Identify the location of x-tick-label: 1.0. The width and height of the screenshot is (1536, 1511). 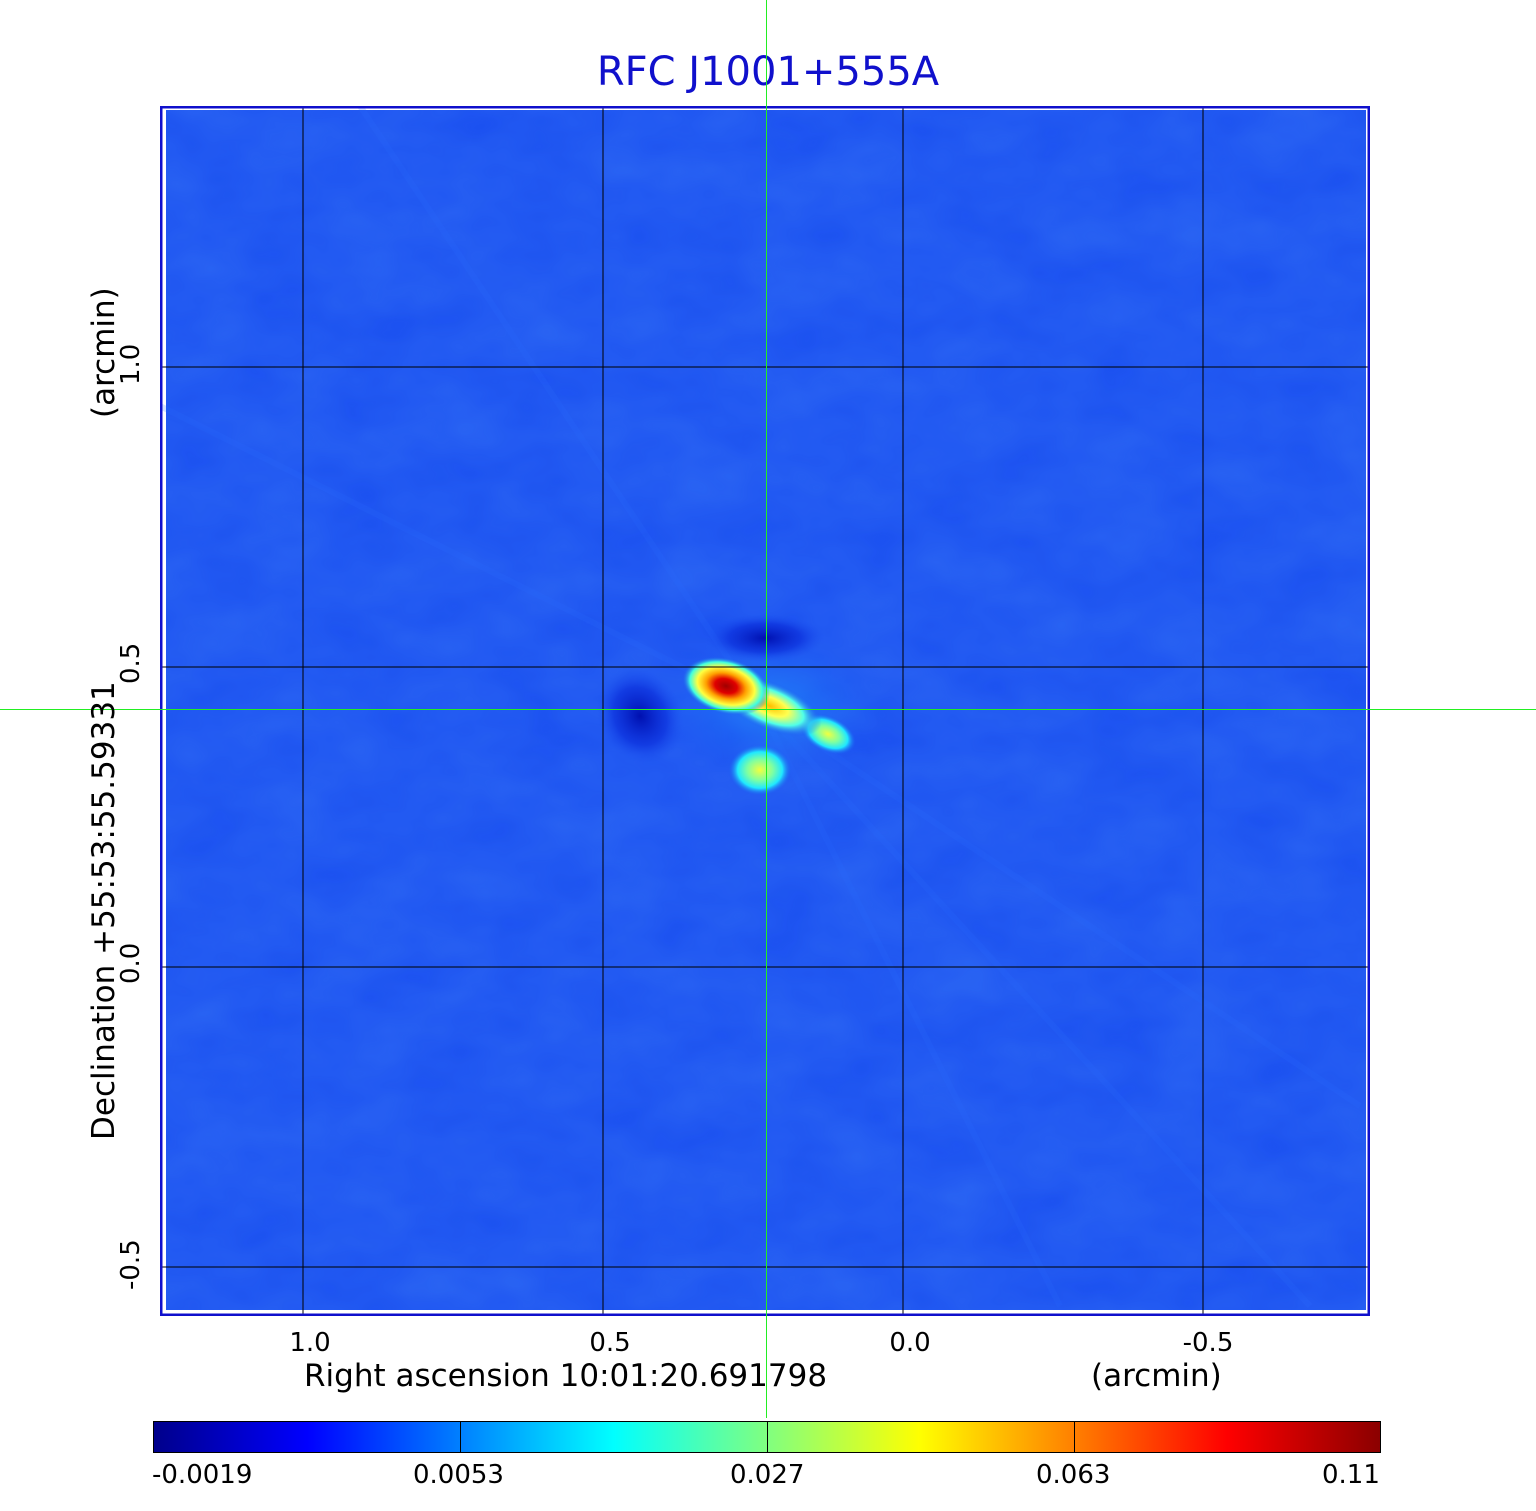
(310, 1343).